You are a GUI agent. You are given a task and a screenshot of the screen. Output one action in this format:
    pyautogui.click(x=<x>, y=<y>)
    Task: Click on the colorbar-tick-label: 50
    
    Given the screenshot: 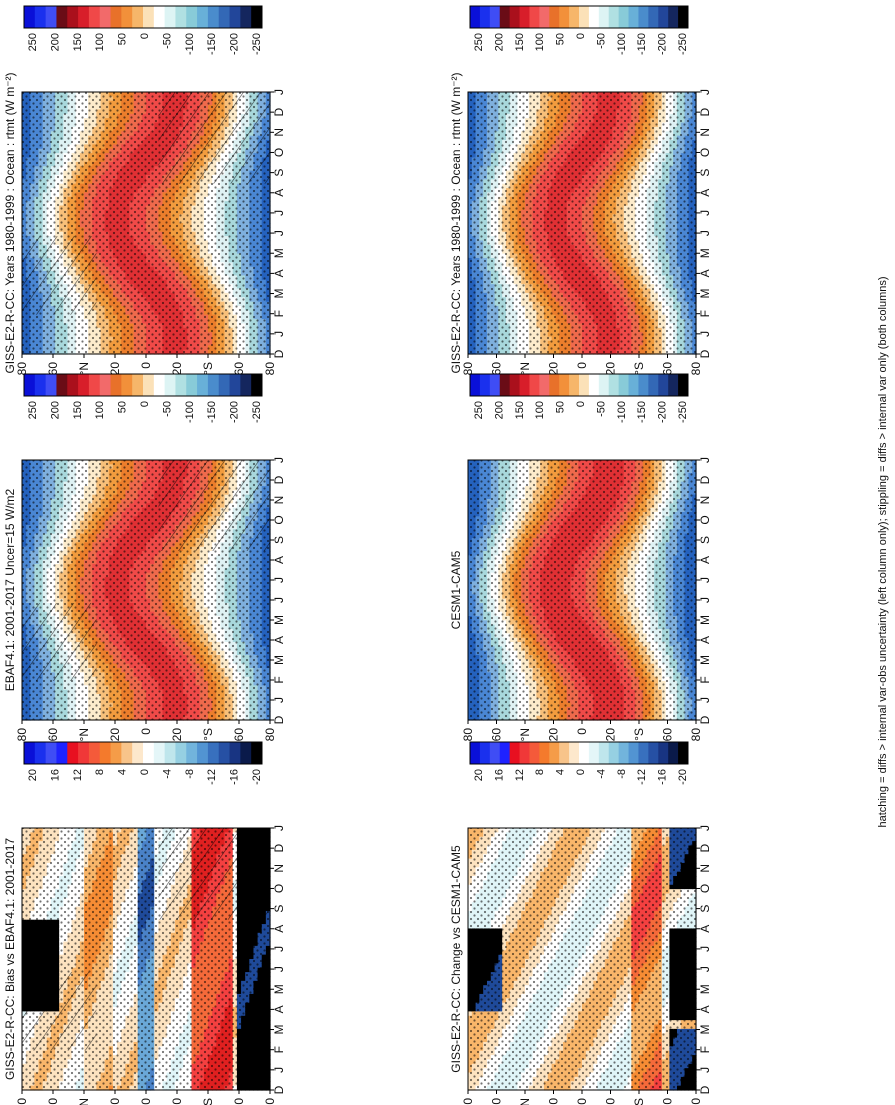 What is the action you would take?
    pyautogui.click(x=123, y=39)
    